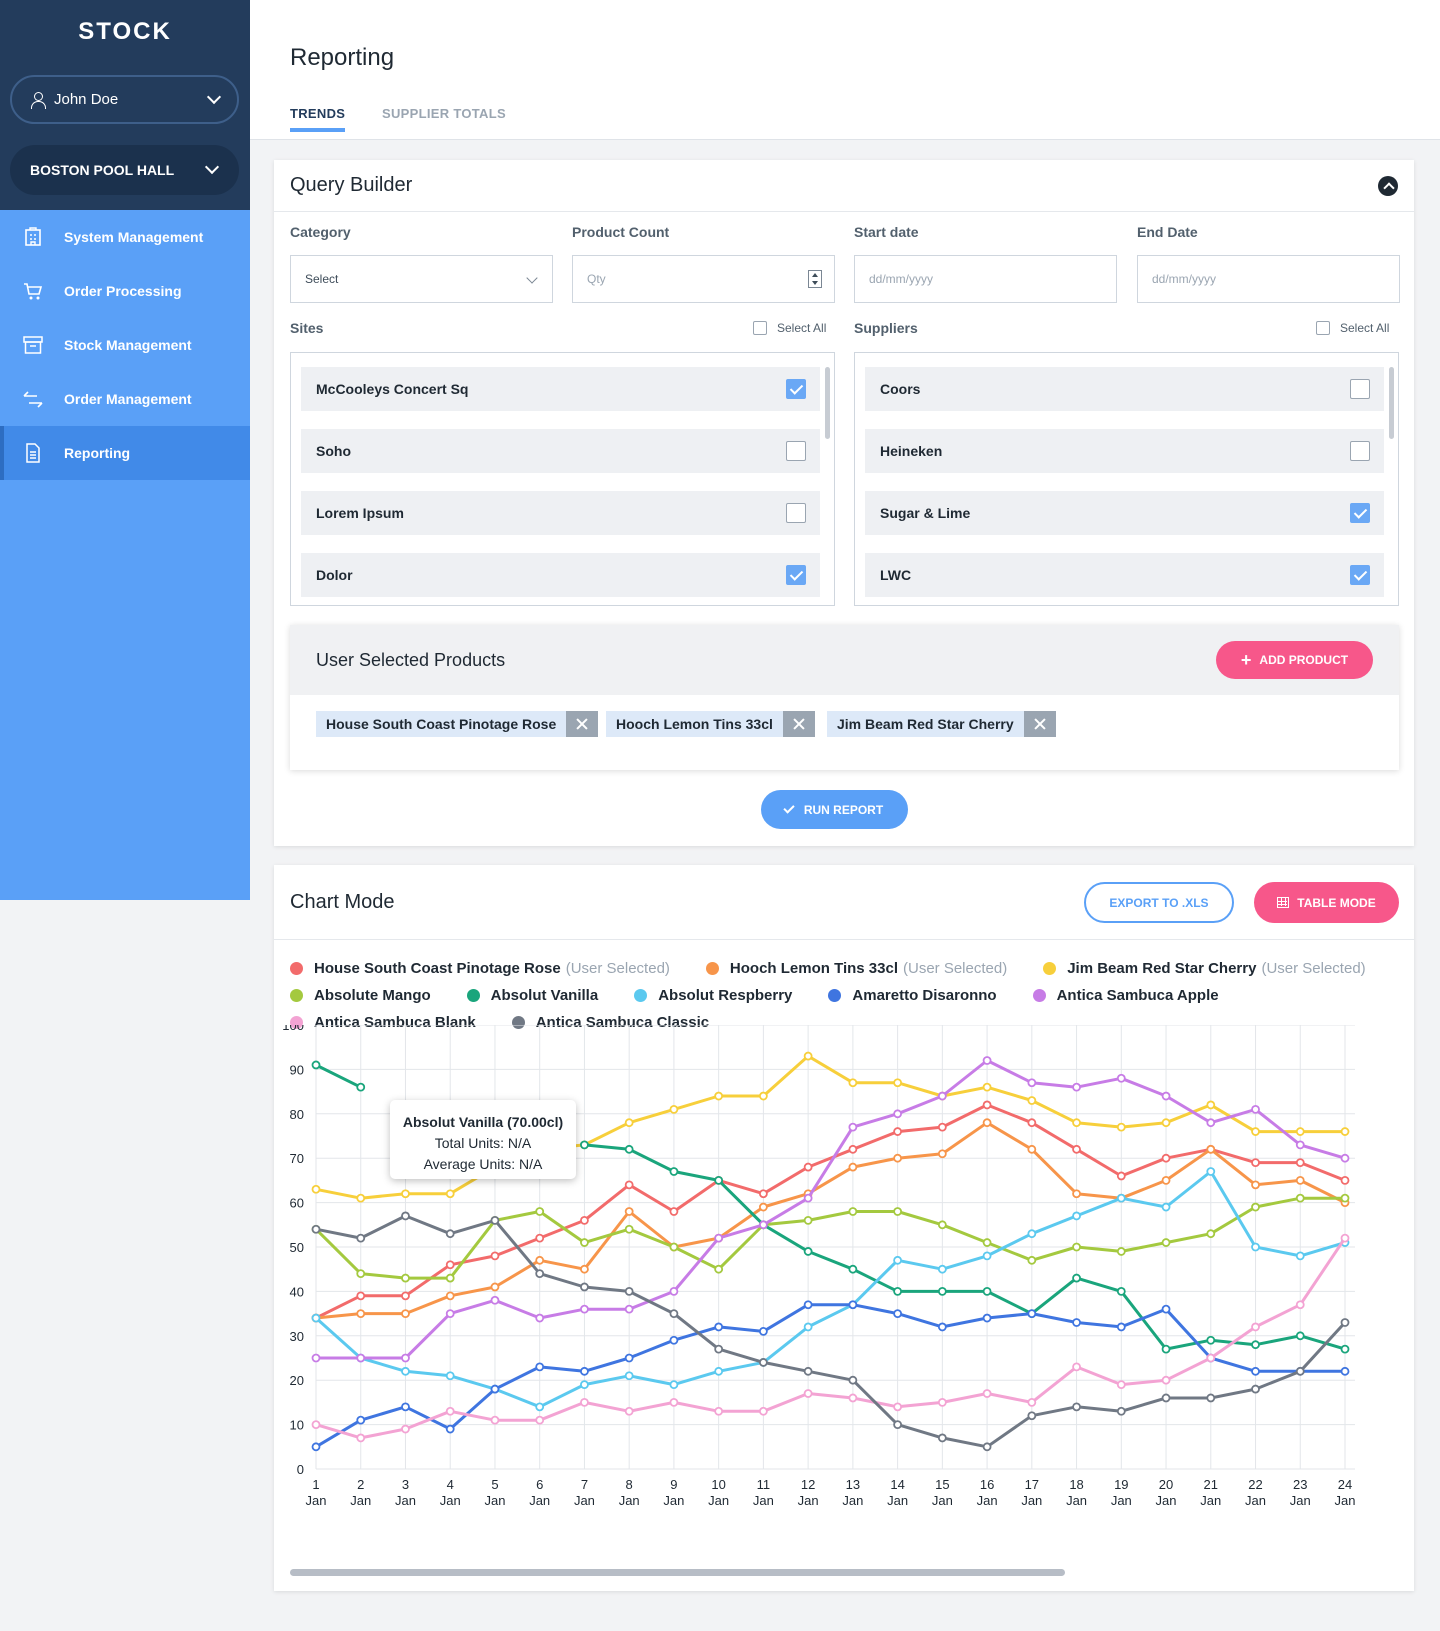 Image resolution: width=1440 pixels, height=1631 pixels. Describe the element at coordinates (1032, 1484) in the screenshot. I see `x-tick-label: 17` at that location.